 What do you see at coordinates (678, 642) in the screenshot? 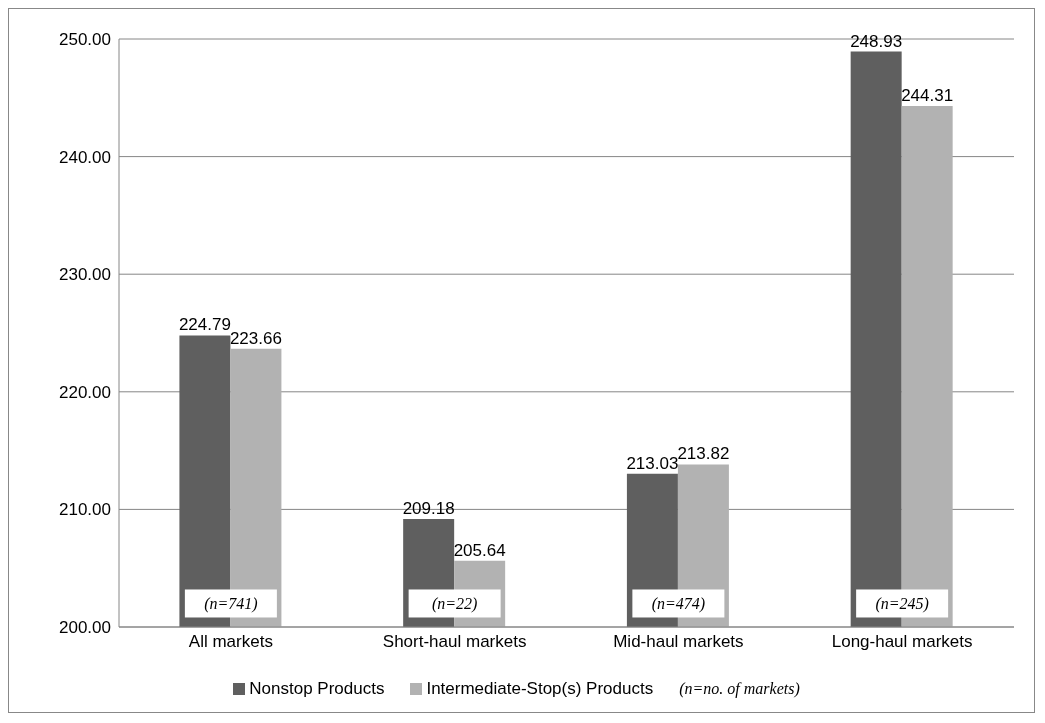
I see `x-tick-label: Mid-haul markets` at bounding box center [678, 642].